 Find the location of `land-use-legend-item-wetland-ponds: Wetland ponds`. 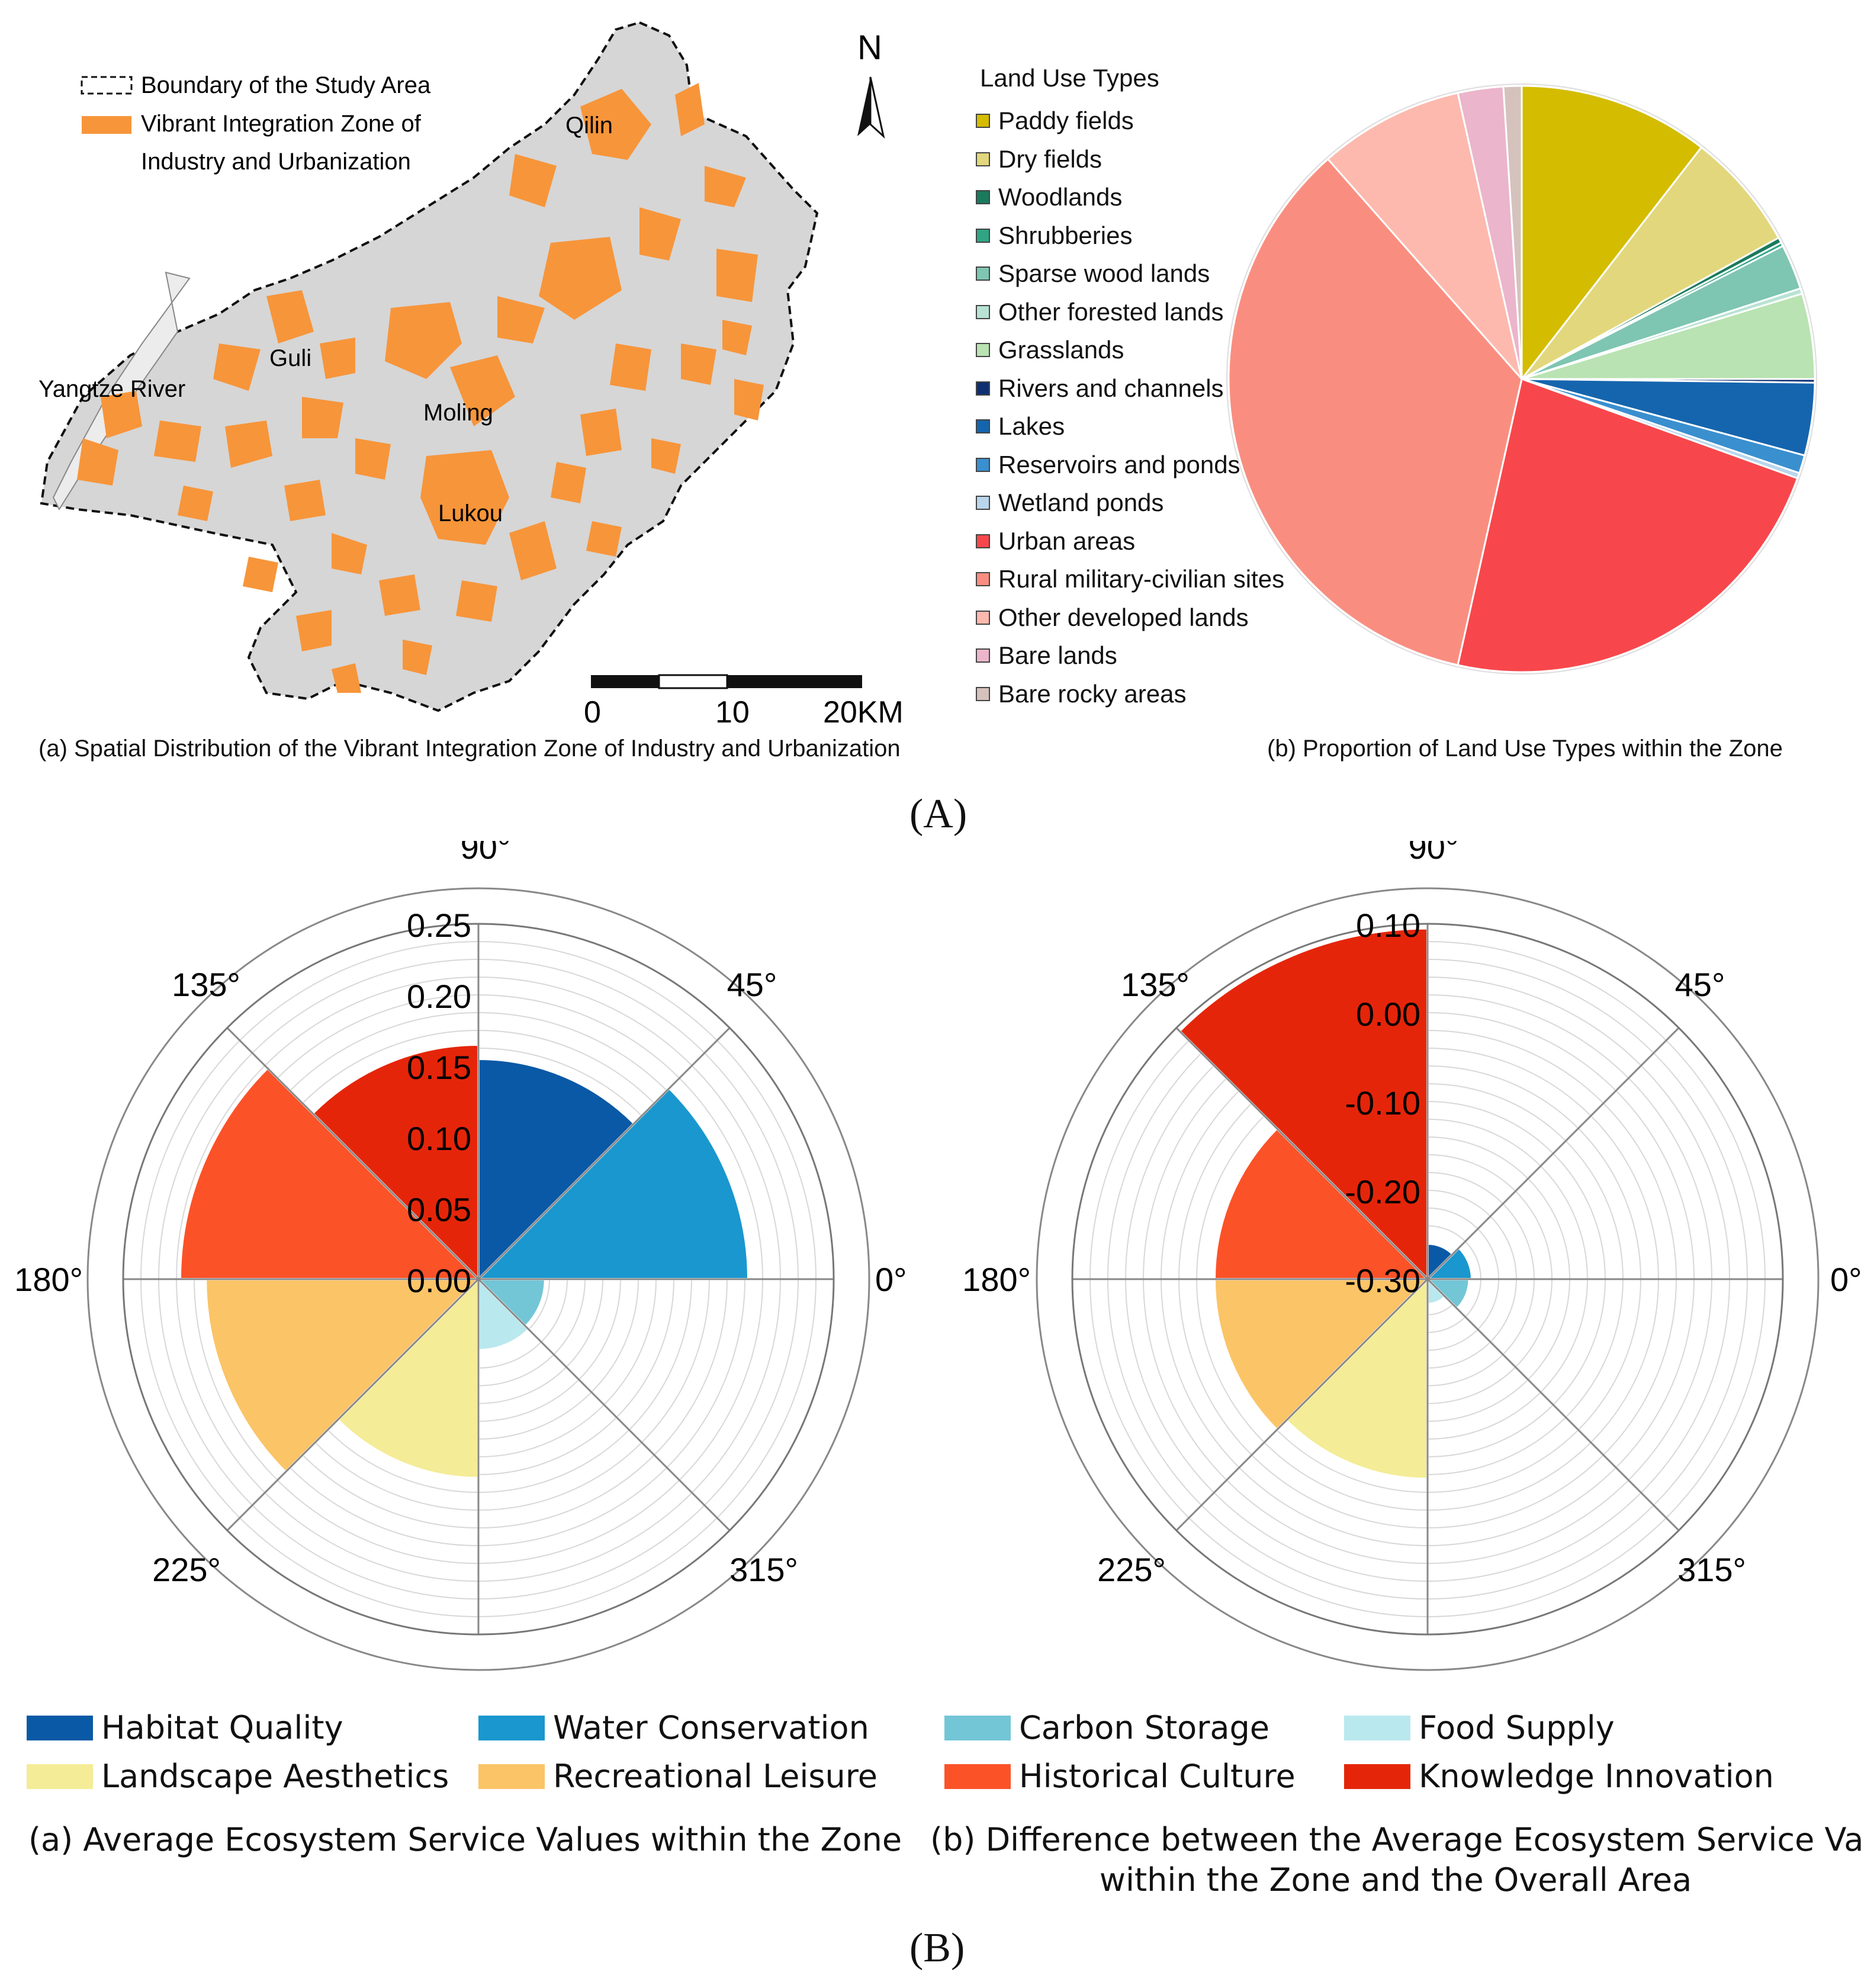

land-use-legend-item-wetland-ponds: Wetland ponds is located at coordinates (1069, 503).